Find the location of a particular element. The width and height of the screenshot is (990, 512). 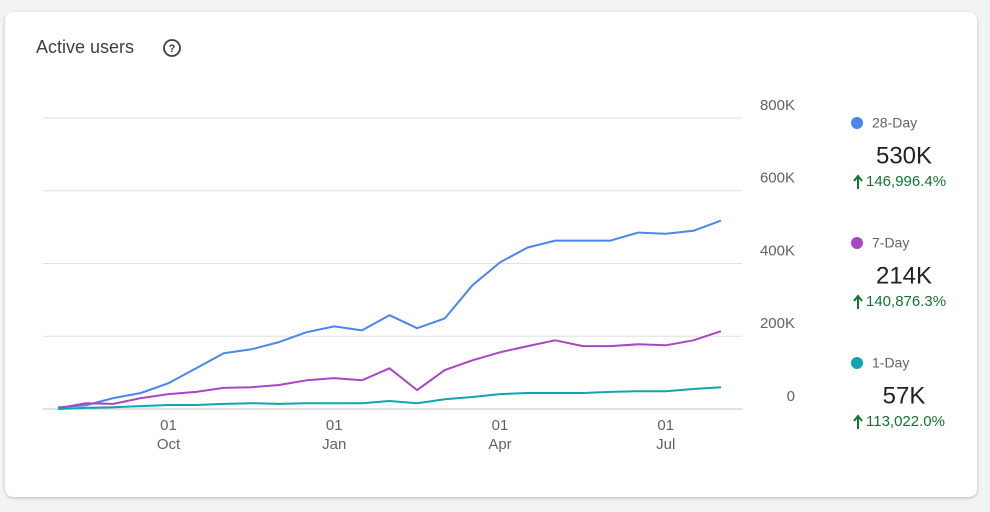

help-circle is located at coordinates (172, 48).